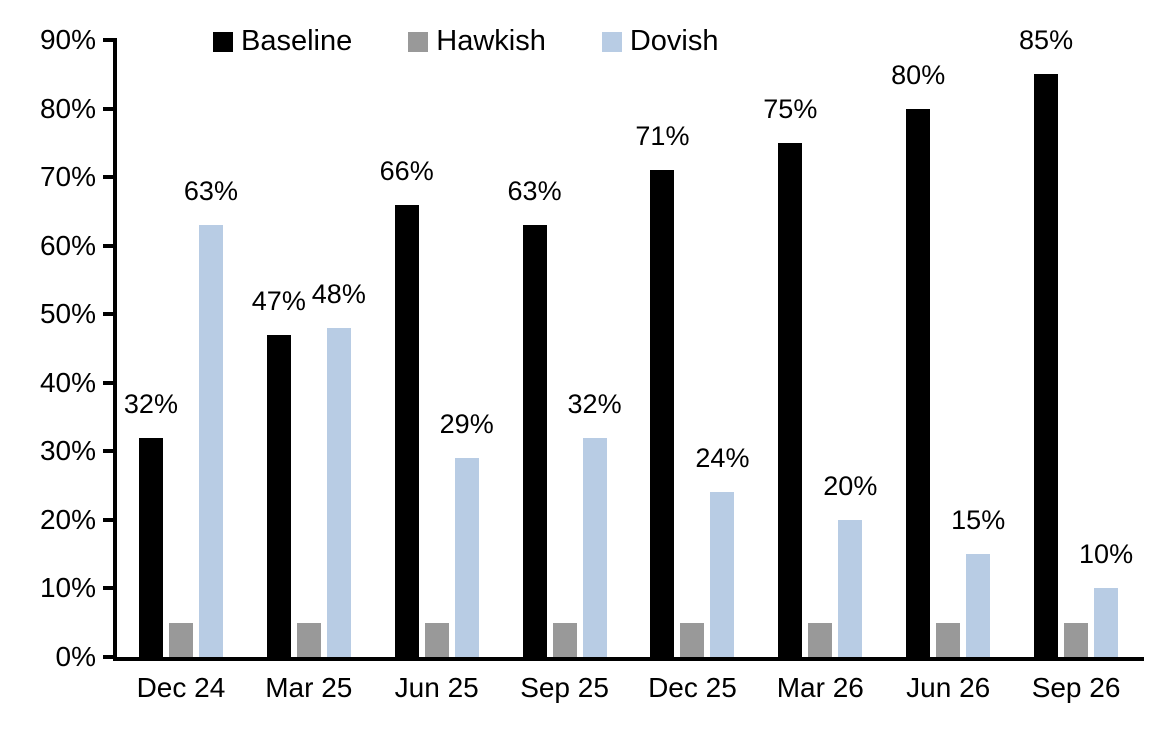 The height and width of the screenshot is (729, 1152). I want to click on bar-baseline-jun-25: 66%, so click(407, 407).